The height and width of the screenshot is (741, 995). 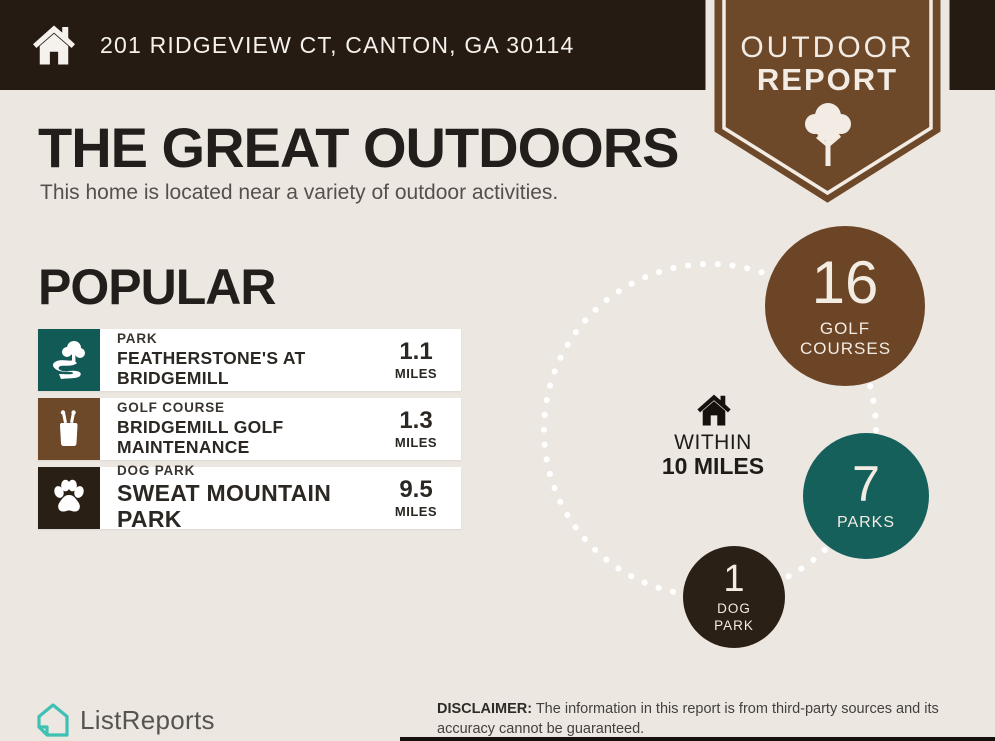 I want to click on golf-icon-tile, so click(x=69, y=429).